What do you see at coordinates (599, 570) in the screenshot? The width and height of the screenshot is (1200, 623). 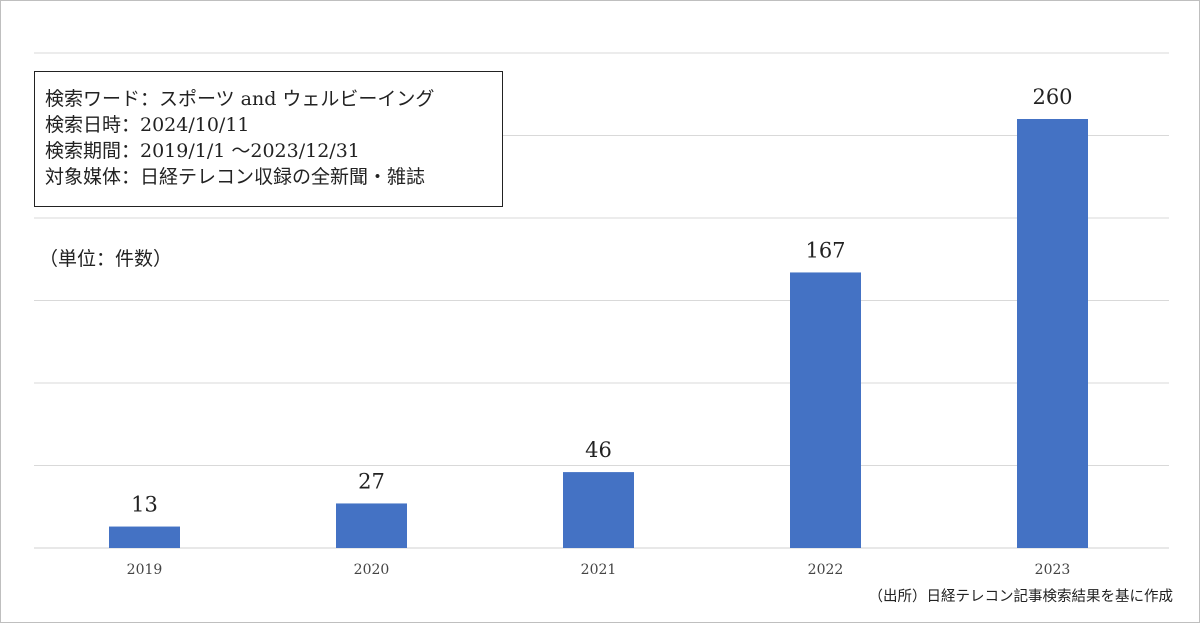 I see `x-tick-label-2021: 2021` at bounding box center [599, 570].